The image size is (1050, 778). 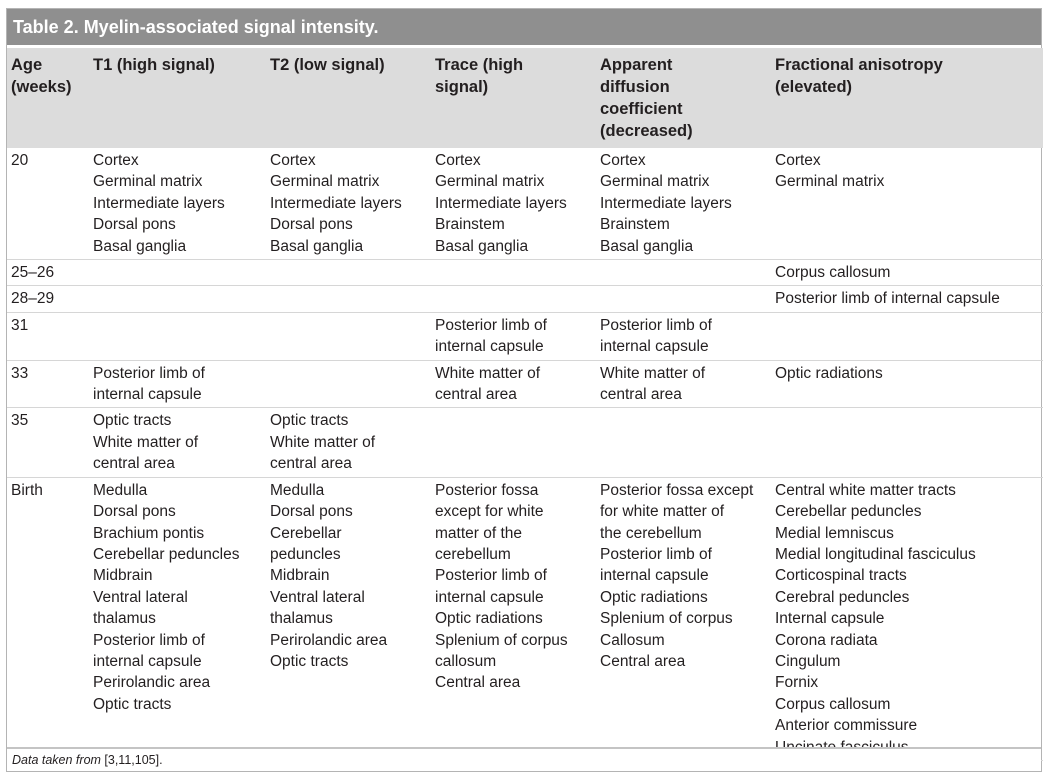 What do you see at coordinates (846, 726) in the screenshot?
I see `cell-line: Anterior commissure` at bounding box center [846, 726].